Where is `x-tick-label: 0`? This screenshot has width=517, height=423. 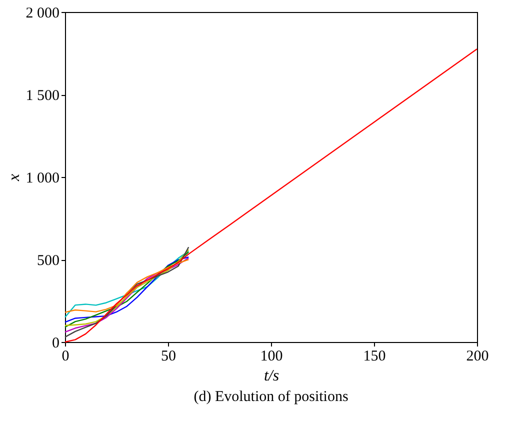
x-tick-label: 0 is located at coordinates (66, 356).